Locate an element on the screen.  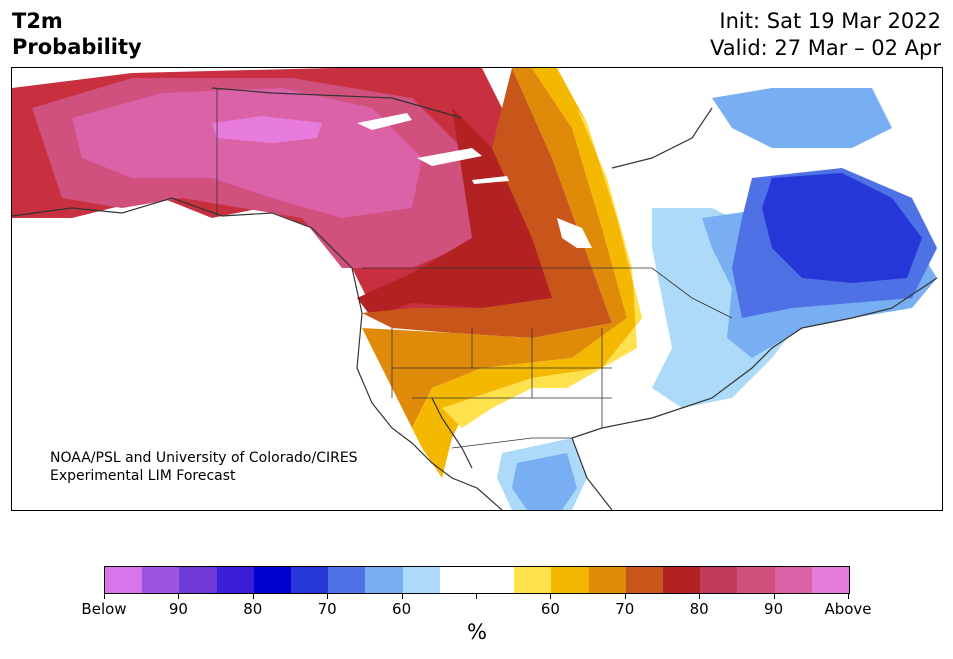
map-fill-darkred-warm is located at coordinates (454, 213).